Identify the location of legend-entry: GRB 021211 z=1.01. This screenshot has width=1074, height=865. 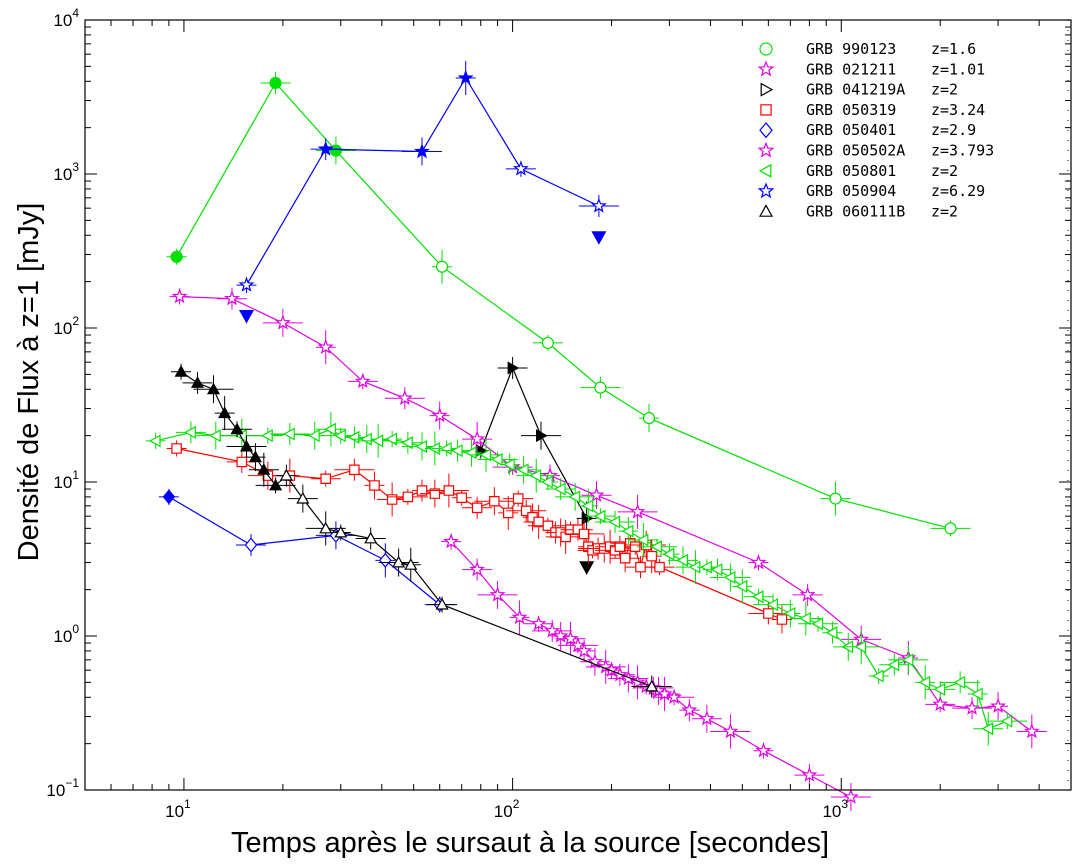
(871, 69).